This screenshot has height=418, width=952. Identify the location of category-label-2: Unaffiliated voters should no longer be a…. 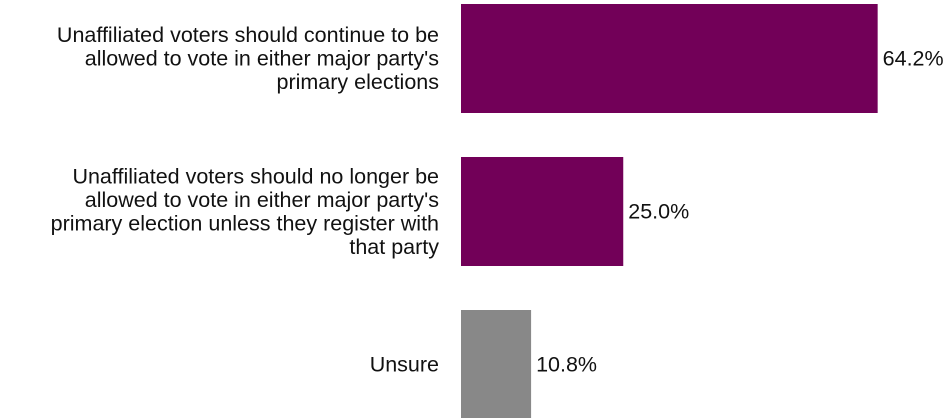
(245, 211).